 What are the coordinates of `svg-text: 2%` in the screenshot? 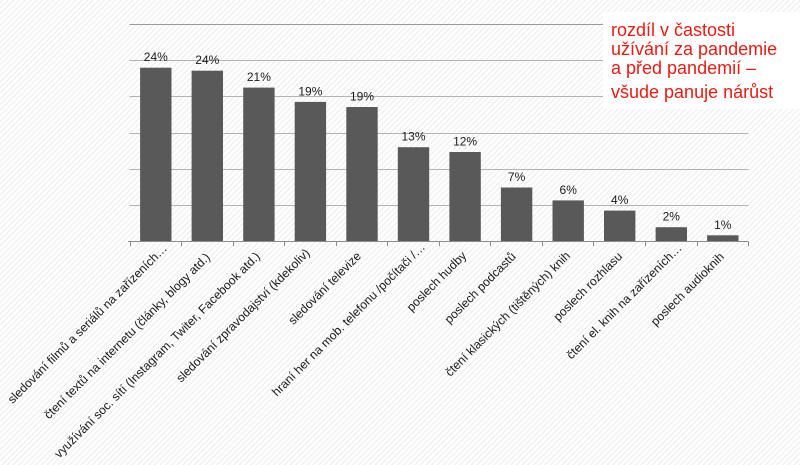 It's located at (672, 217).